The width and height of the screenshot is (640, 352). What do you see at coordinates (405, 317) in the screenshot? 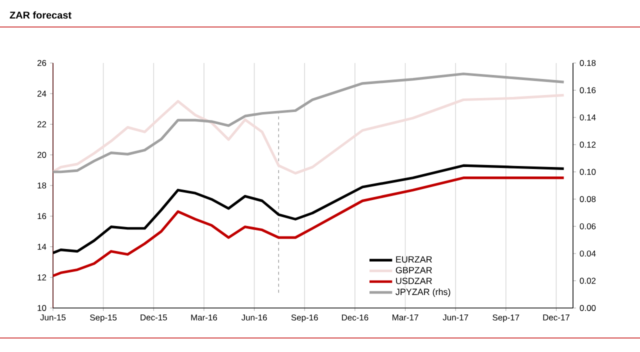
I see `x-tick-label: Mar-17` at bounding box center [405, 317].